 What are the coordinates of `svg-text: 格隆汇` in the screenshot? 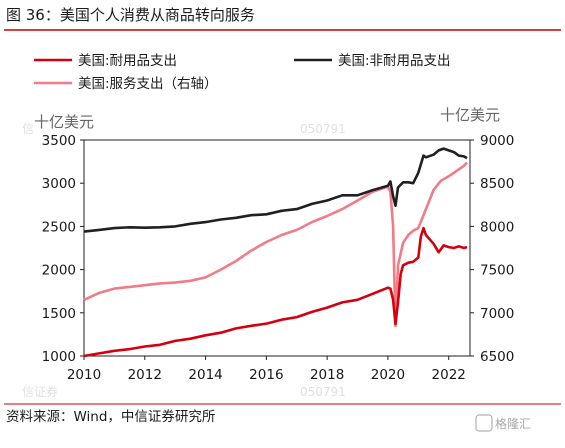 It's located at (513, 423).